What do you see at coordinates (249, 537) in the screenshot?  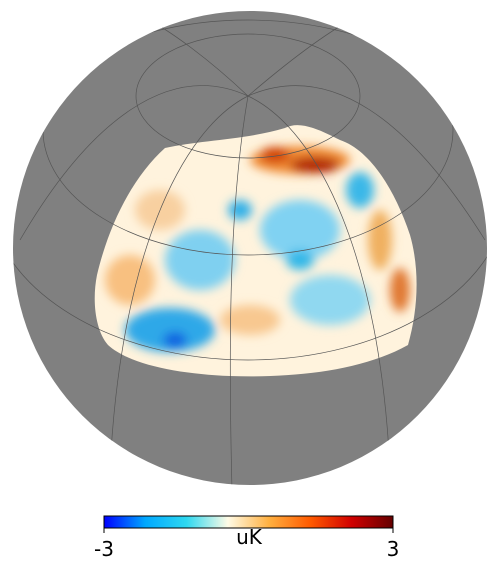 I see `colorbar-label: uK` at bounding box center [249, 537].